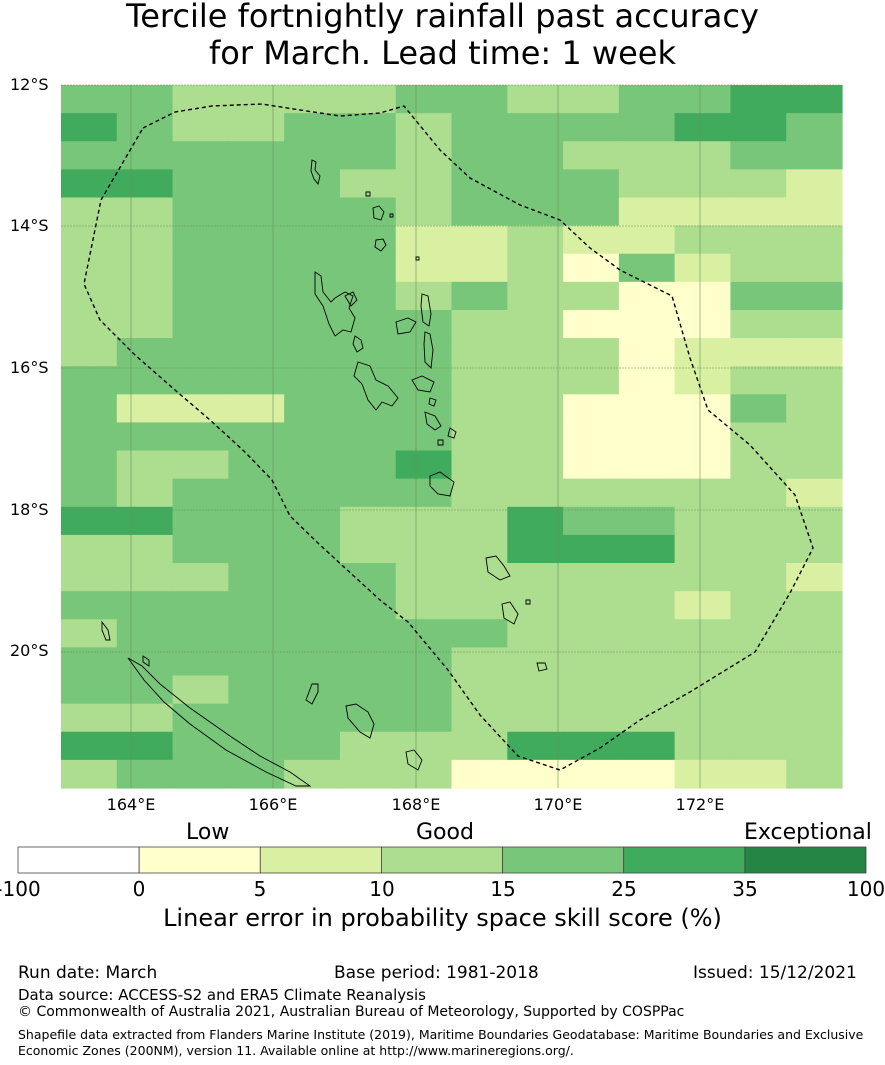 This screenshot has height=1065, width=885. Describe the element at coordinates (445, 832) in the screenshot. I see `legend-category-good: Good` at that location.